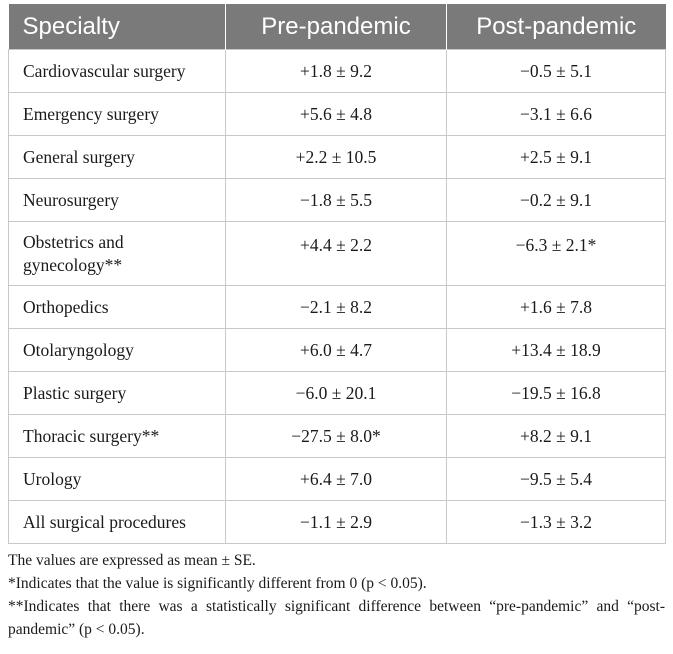 This screenshot has width=673, height=654. What do you see at coordinates (73, 242) in the screenshot?
I see `specialty-line-1: Obstetrics and` at bounding box center [73, 242].